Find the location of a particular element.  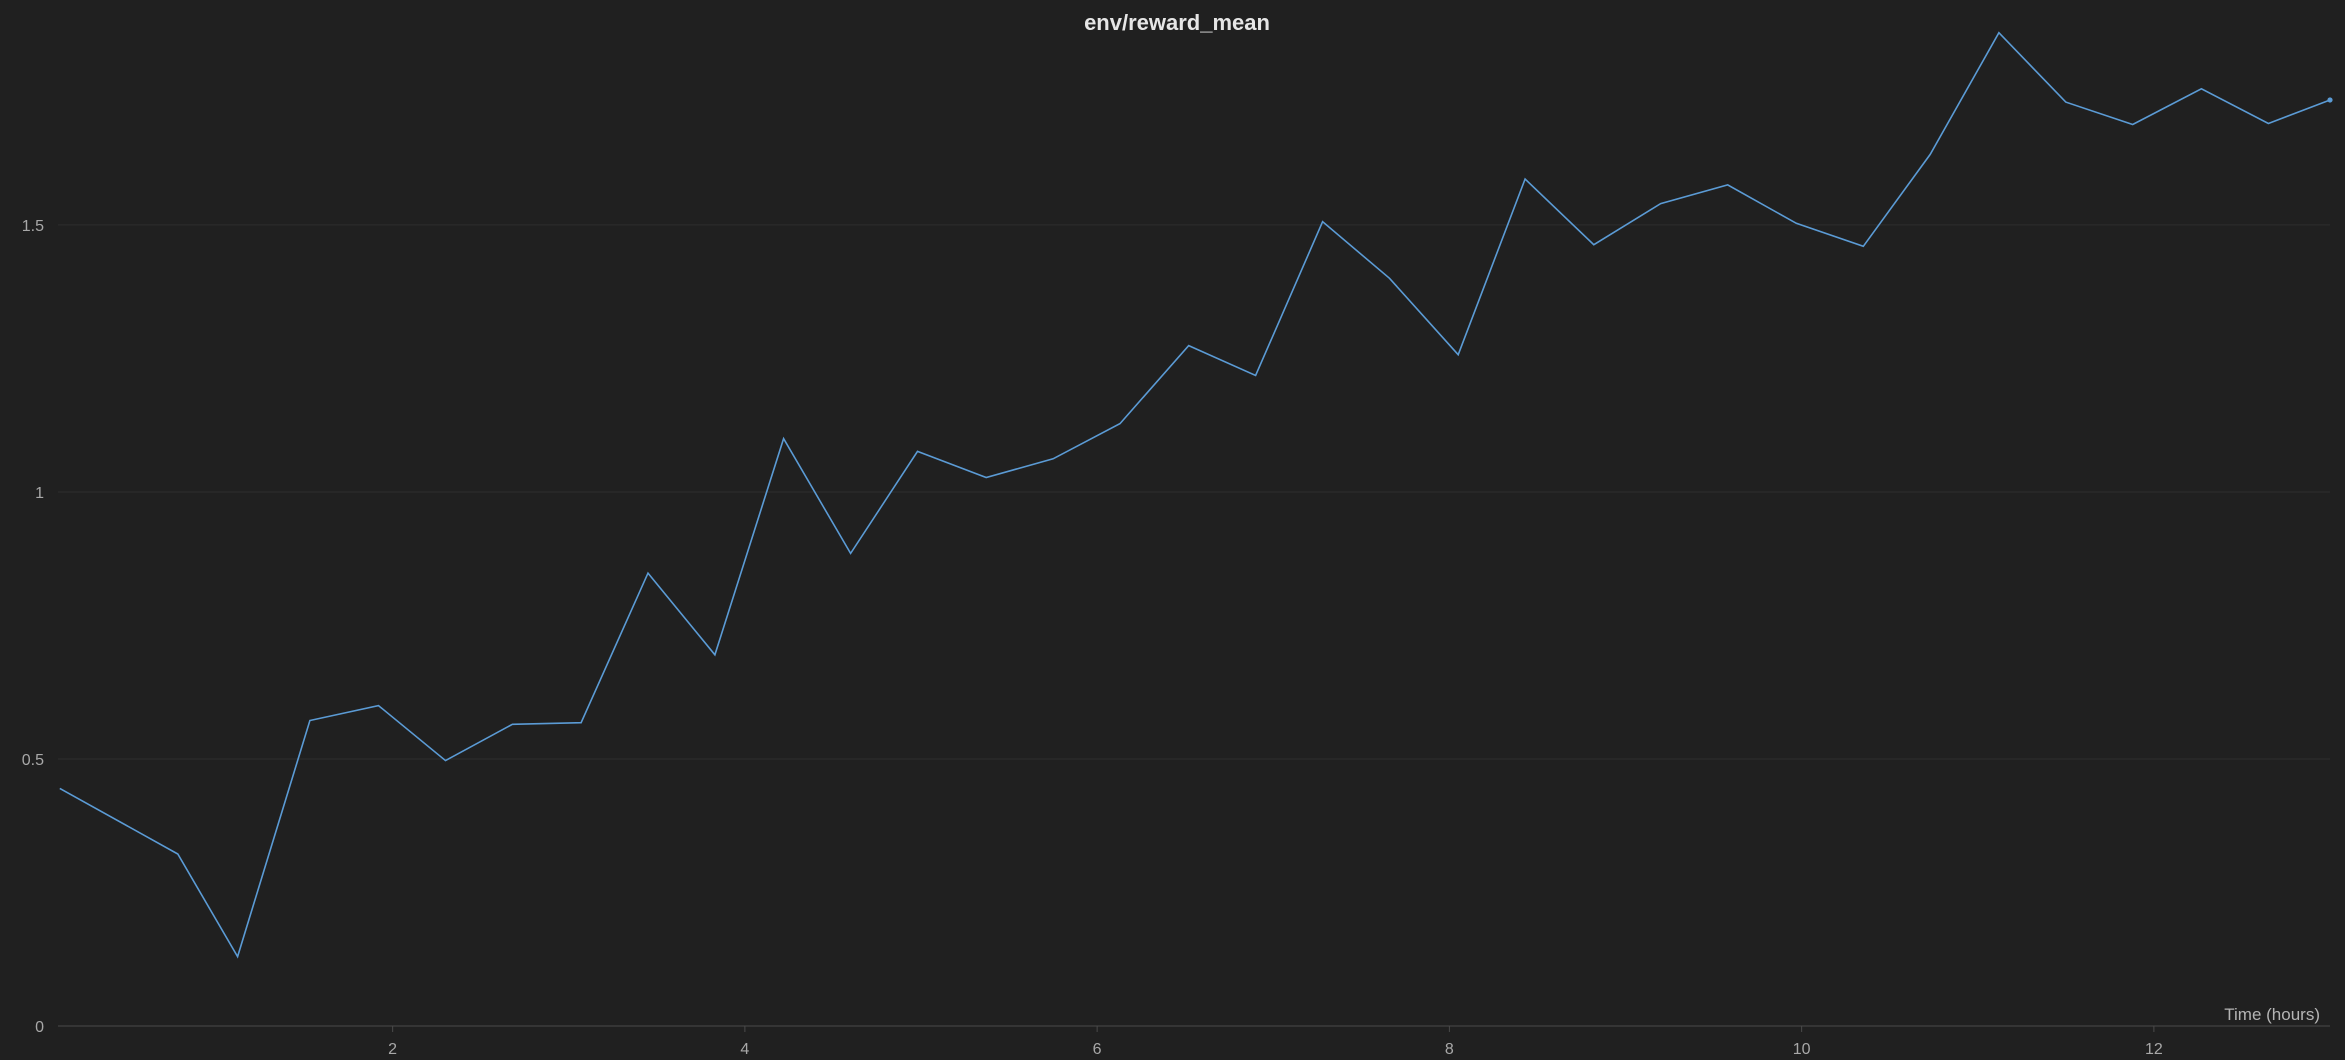

x-tick-label: 6 is located at coordinates (1097, 1049).